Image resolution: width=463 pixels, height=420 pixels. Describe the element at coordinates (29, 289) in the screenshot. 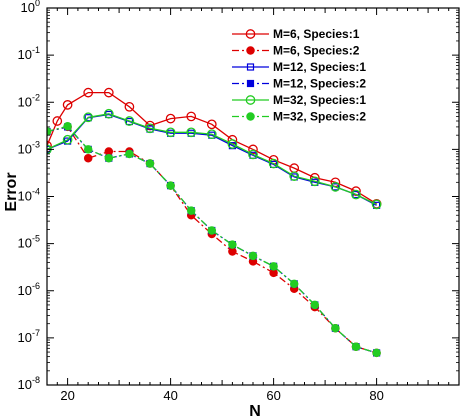

I see `y-tick-label: 10⁻⁶` at that location.